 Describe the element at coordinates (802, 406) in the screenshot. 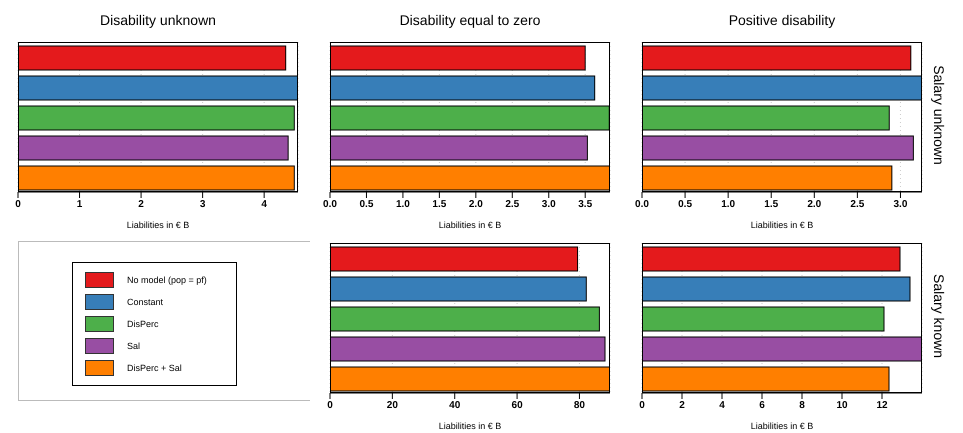

I see `x-tick-label: 8` at that location.